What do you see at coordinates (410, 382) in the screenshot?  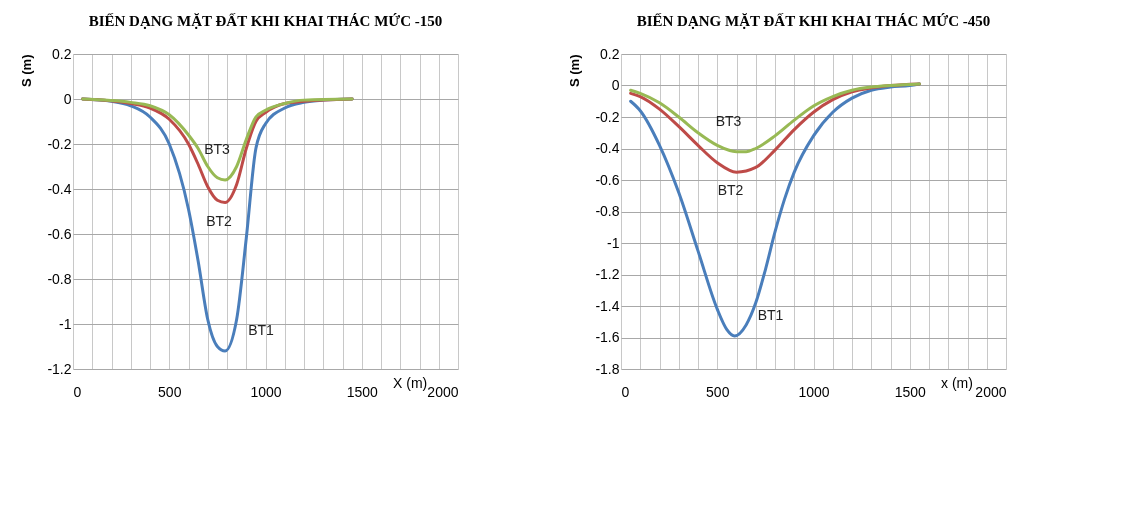 I see `x-axis-title: X (m)` at bounding box center [410, 382].